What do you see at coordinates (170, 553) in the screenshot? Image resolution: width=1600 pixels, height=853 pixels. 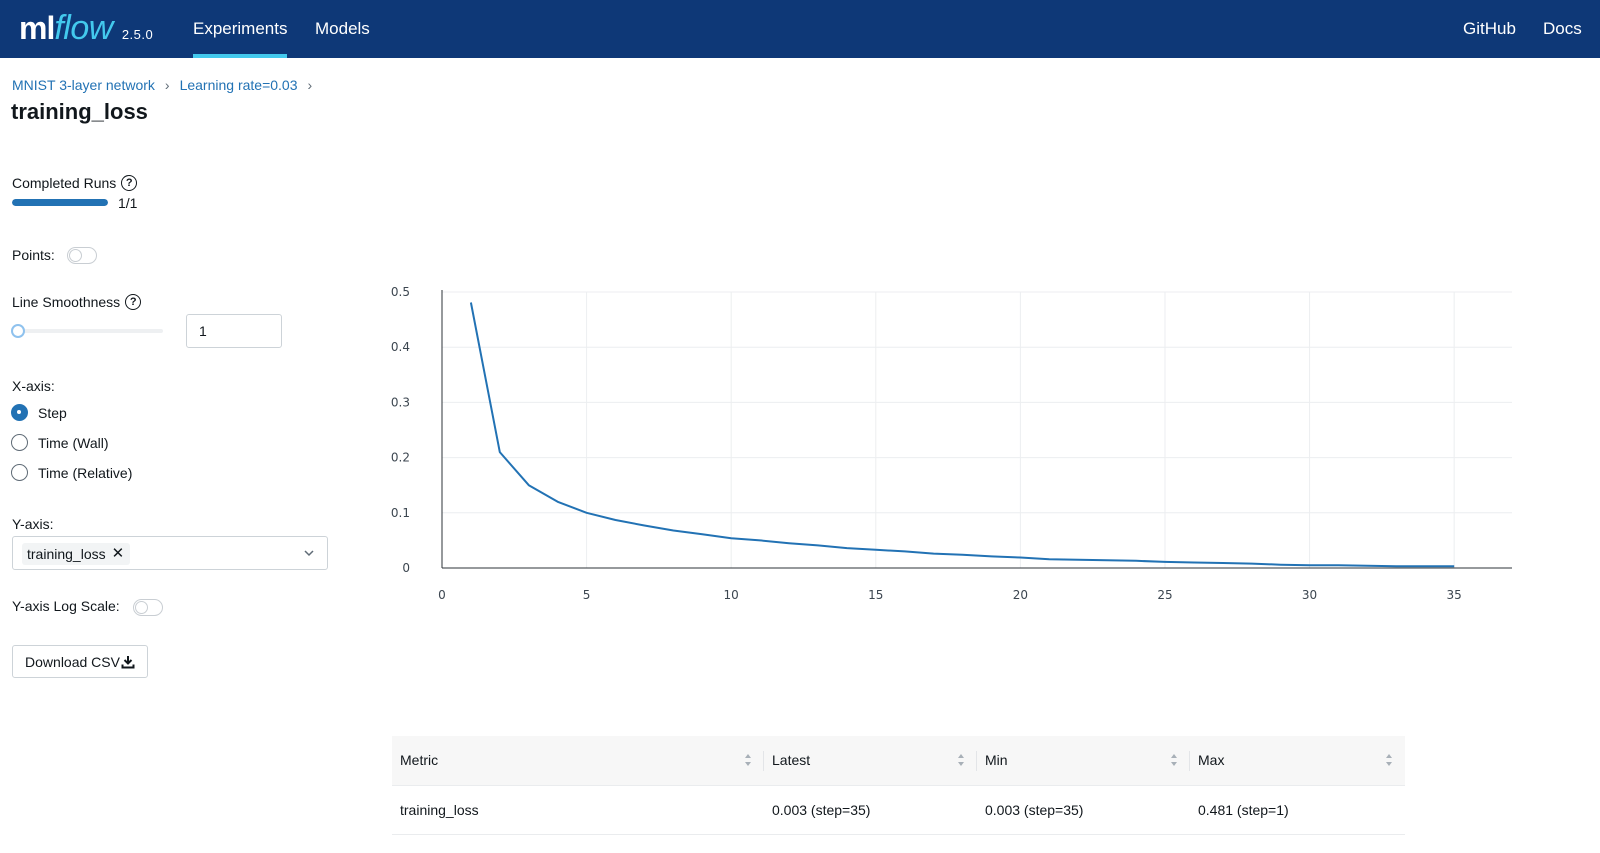 I see `y-axis-select: training_loss ✕` at bounding box center [170, 553].